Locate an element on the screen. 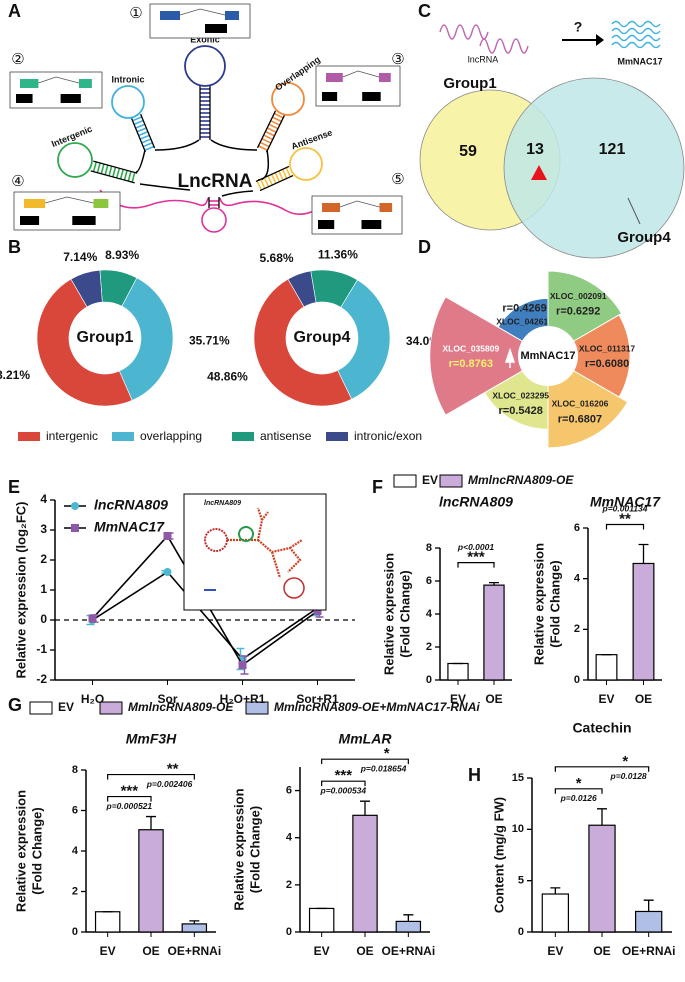  venn-count: 59 is located at coordinates (468, 151).